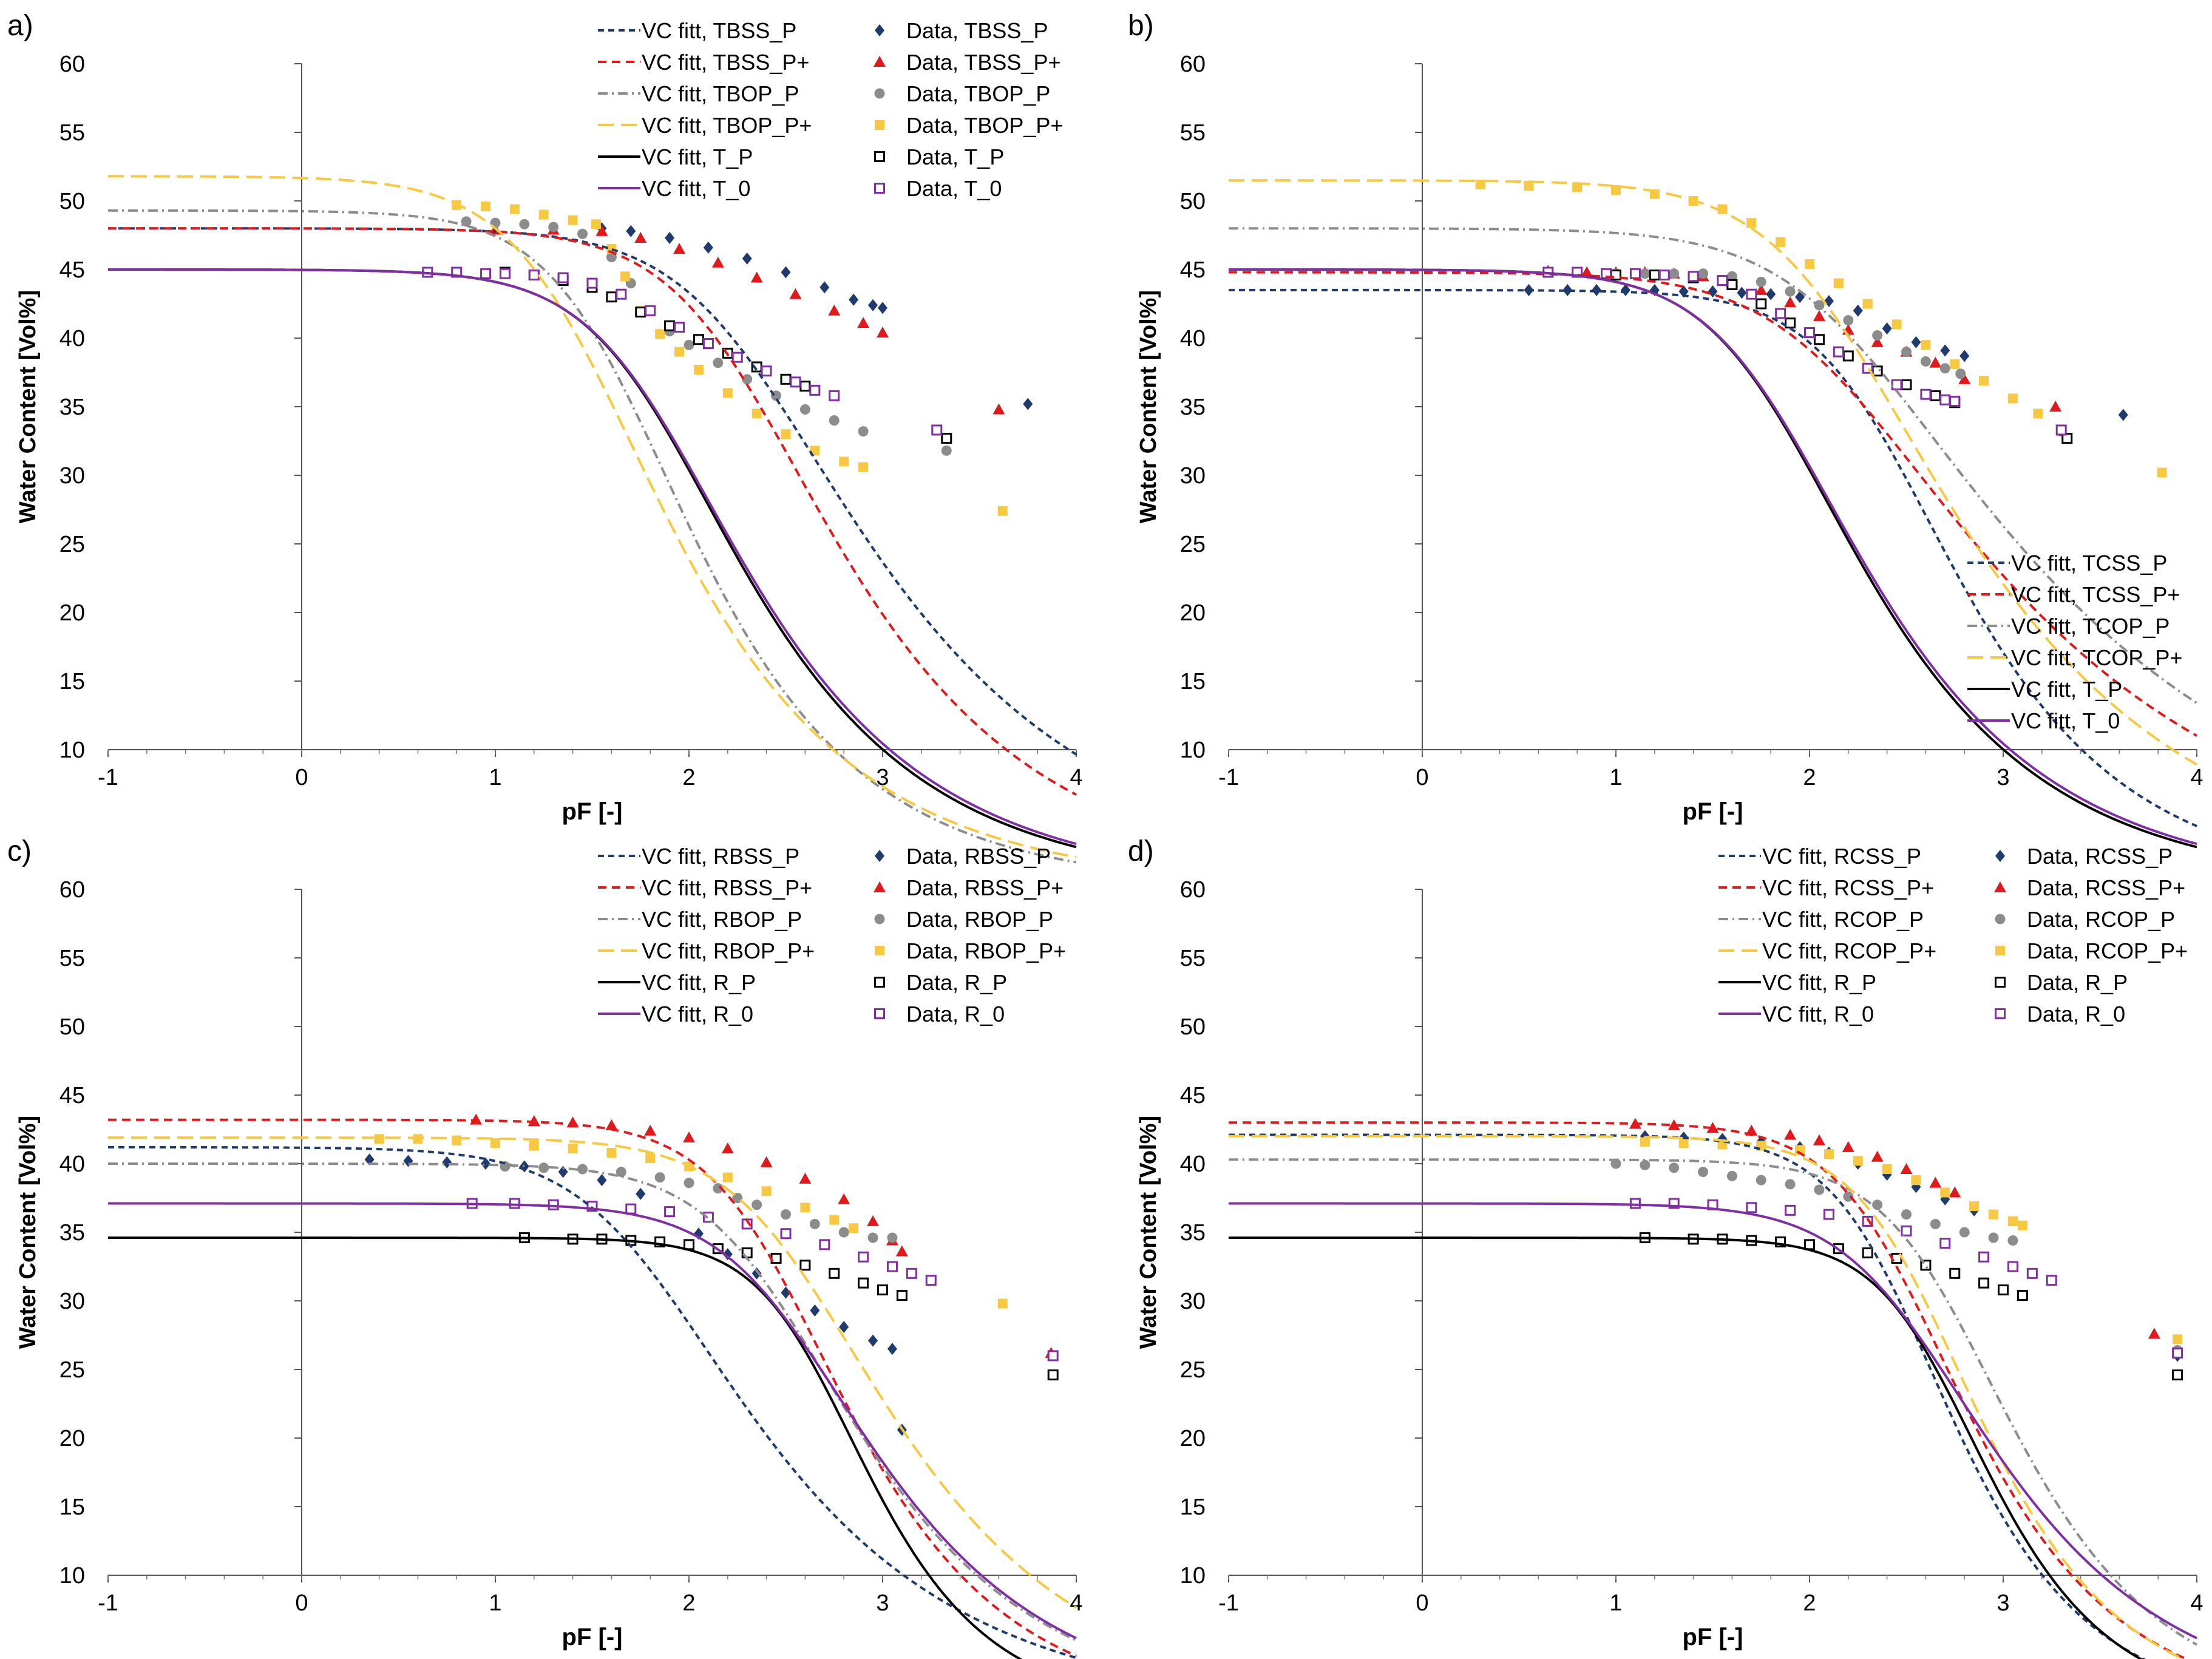 The image size is (2212, 1659). Describe the element at coordinates (699, 982) in the screenshot. I see `legend-fit-label: VC fitt, R_P` at that location.